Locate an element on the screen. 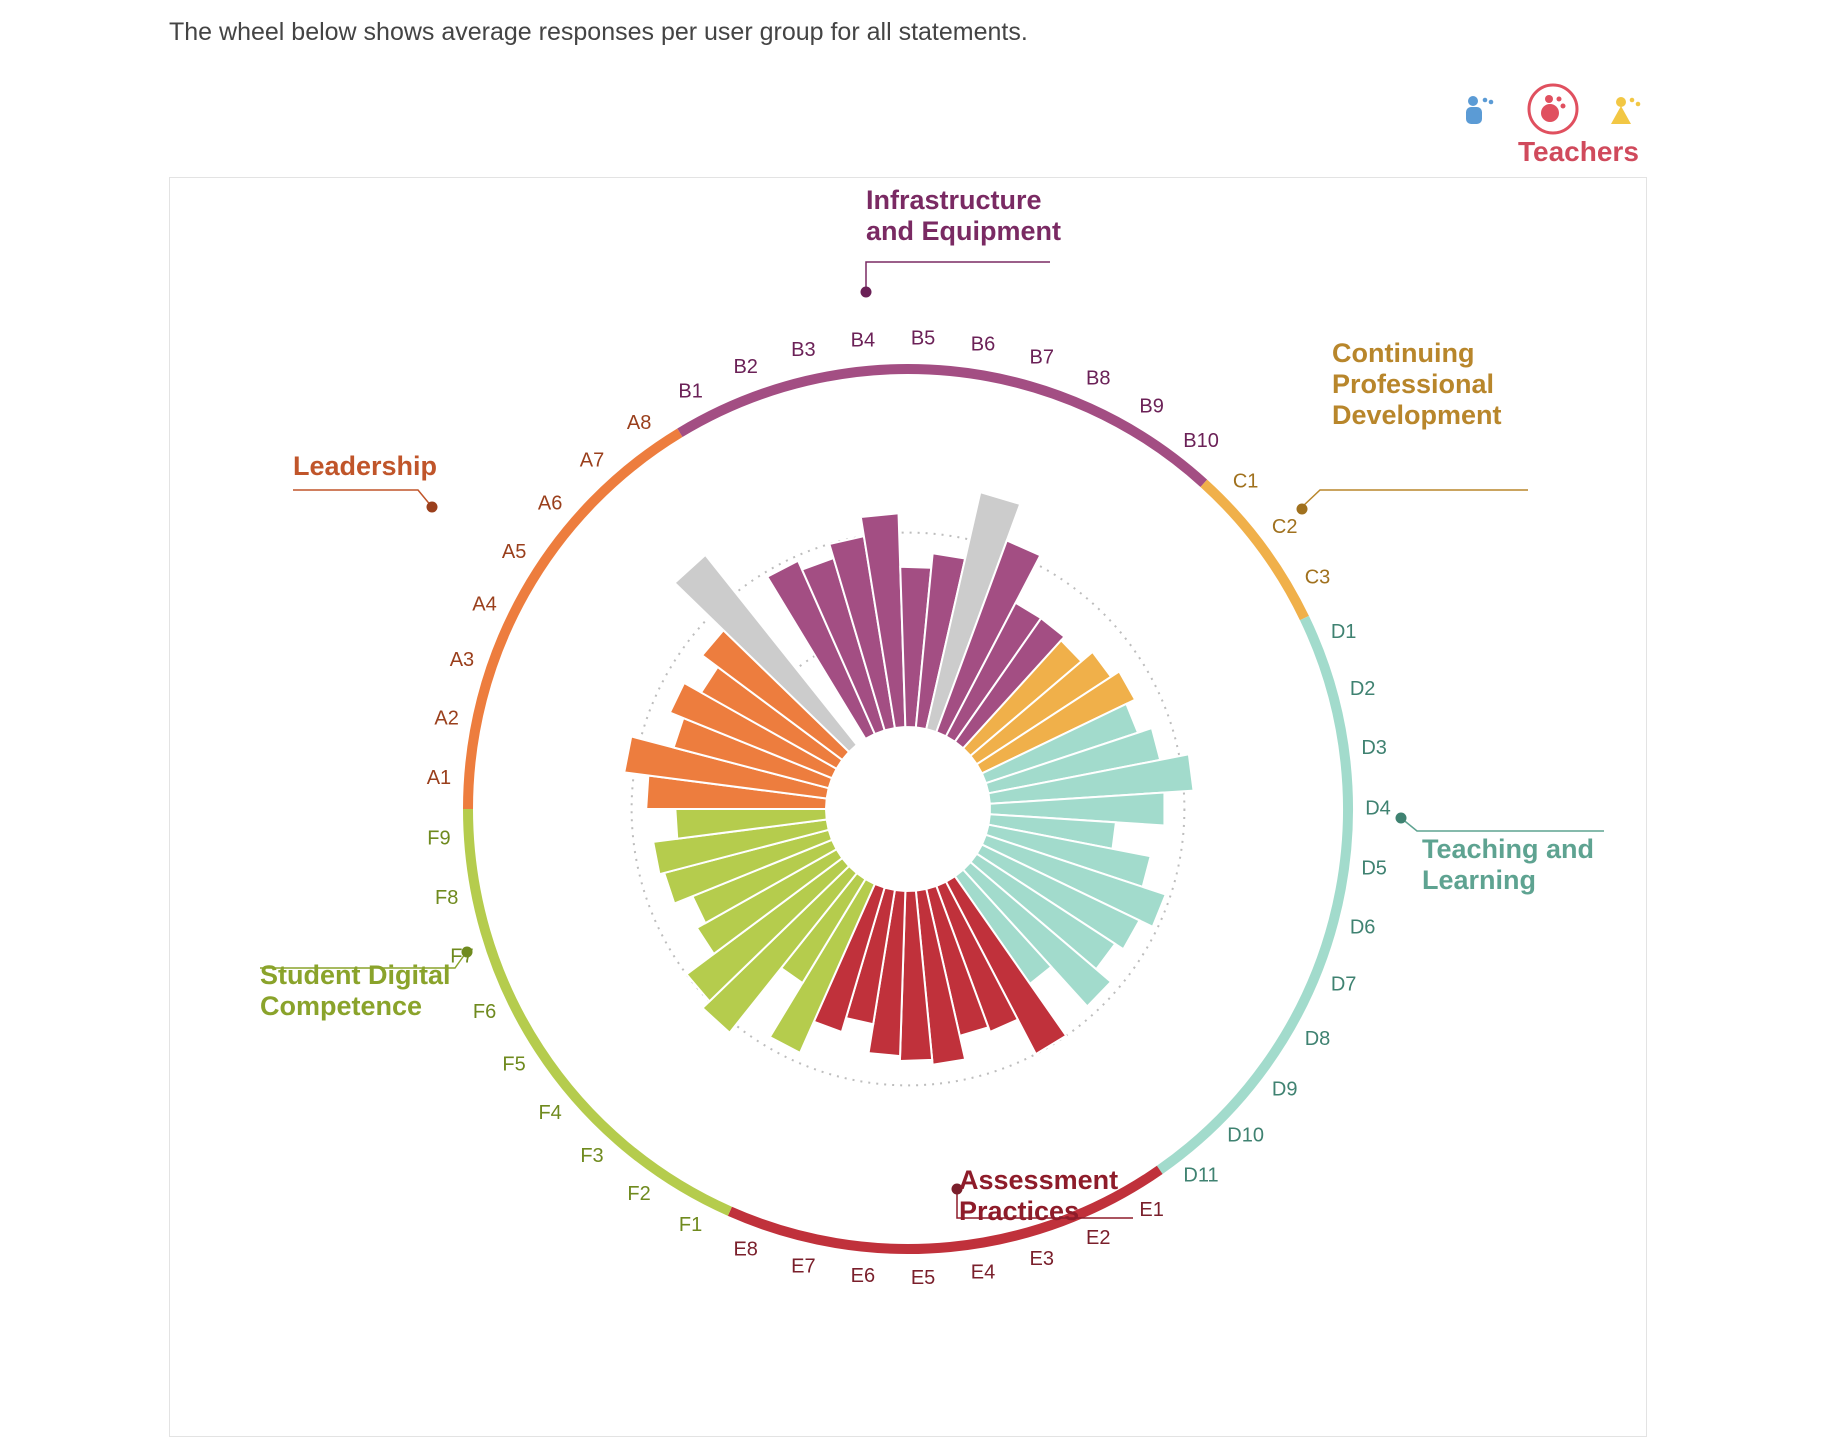 The image size is (1825, 1437). bar-f4 is located at coordinates (768, 929).